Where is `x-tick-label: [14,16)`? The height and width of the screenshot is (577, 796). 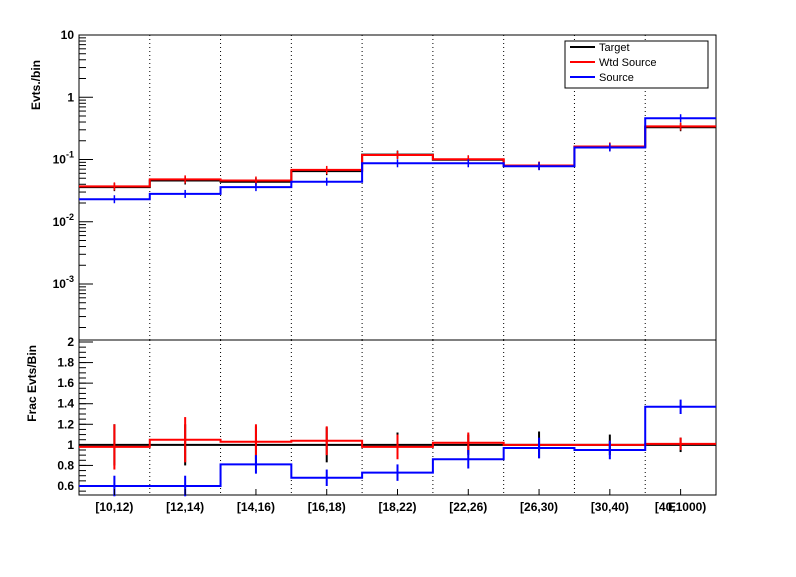 x-tick-label: [14,16) is located at coordinates (256, 507).